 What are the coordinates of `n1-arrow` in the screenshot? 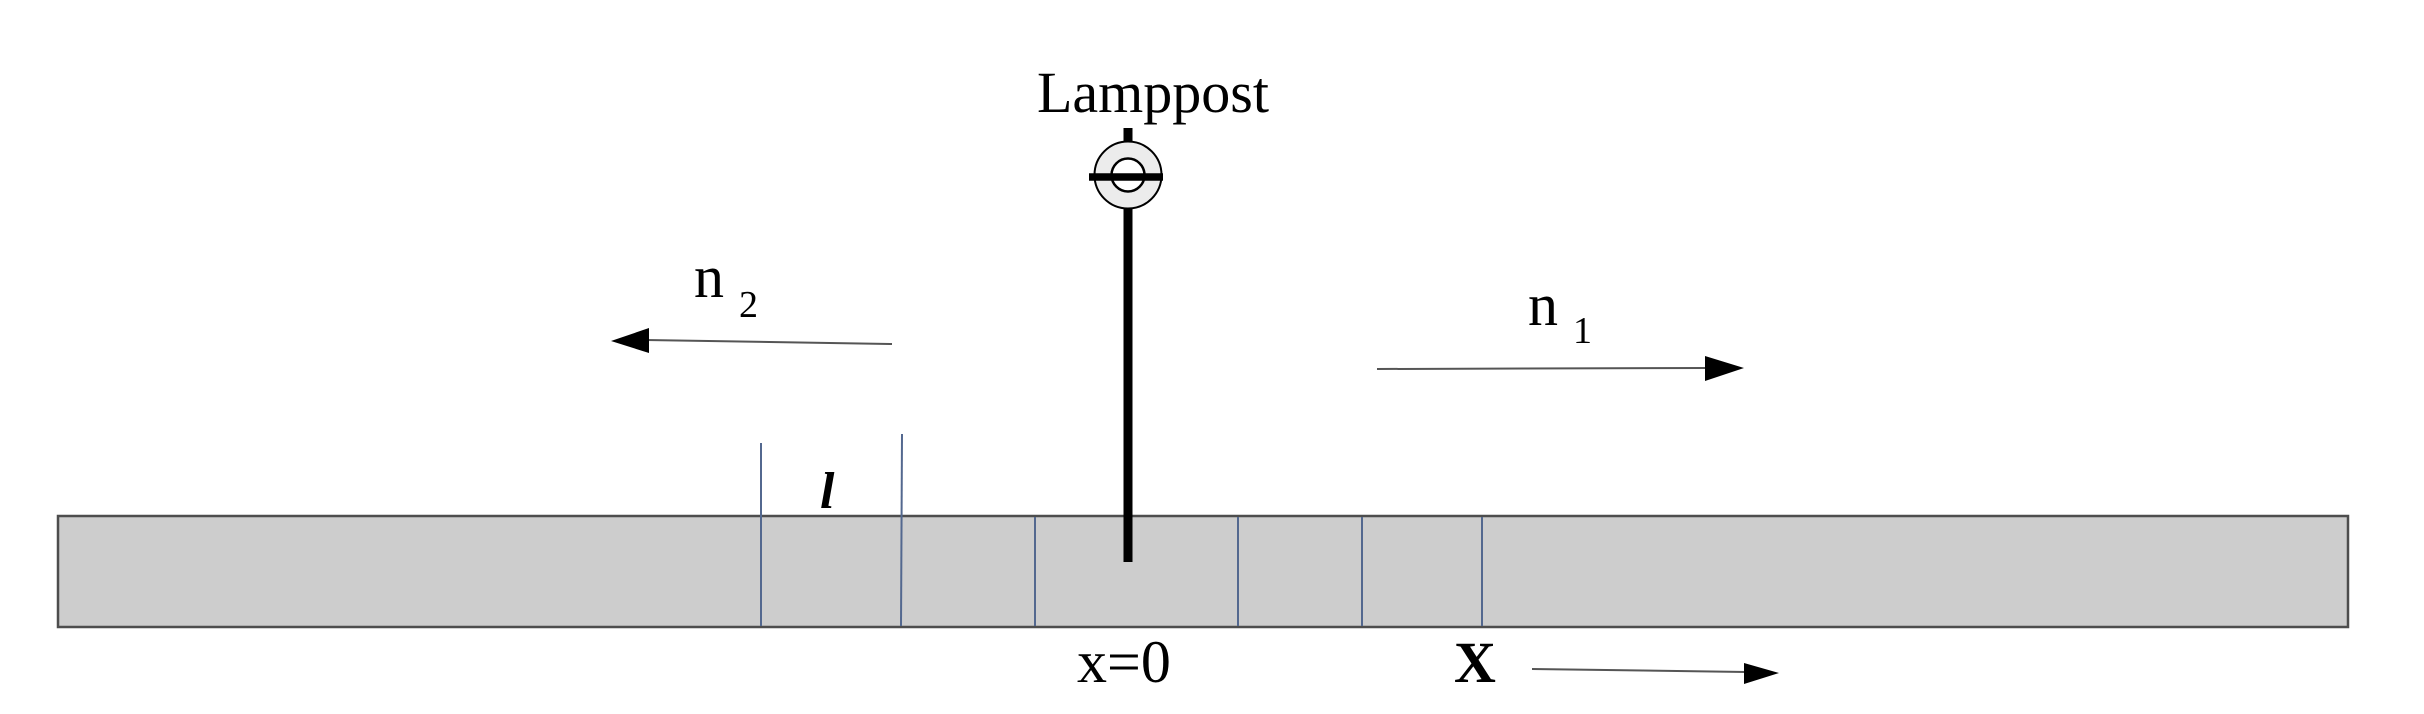 It's located at (1560, 368).